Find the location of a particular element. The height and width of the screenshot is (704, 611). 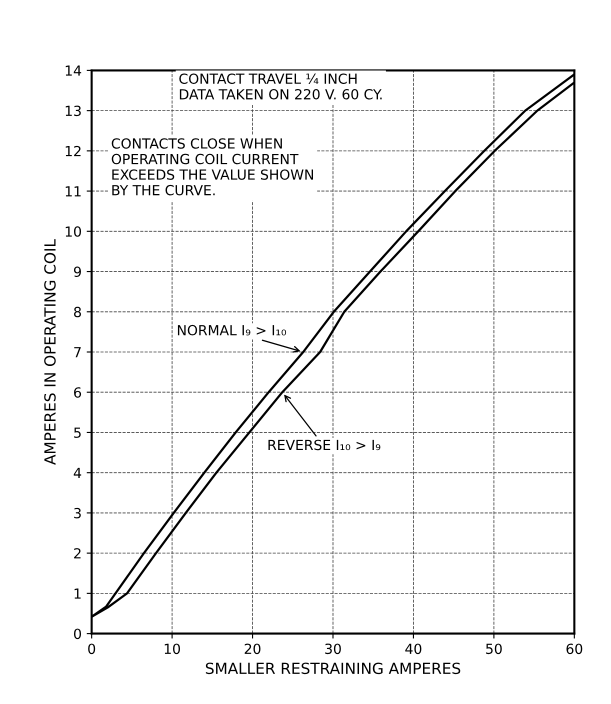

annotation: CONTACTS CLOSE WHEN OPERATING COIL CURRENT EXCEEDS THE VALUE SHOWN BY THE CURVE. is located at coordinates (212, 167).